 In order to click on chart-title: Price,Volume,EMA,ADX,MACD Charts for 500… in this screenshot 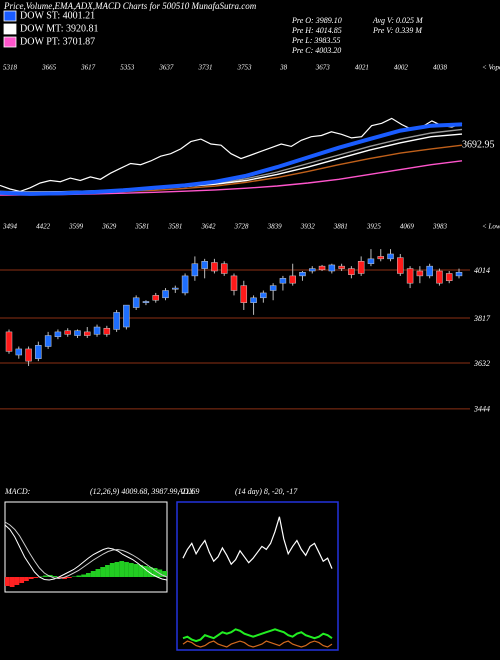, I will do `click(130, 6)`.